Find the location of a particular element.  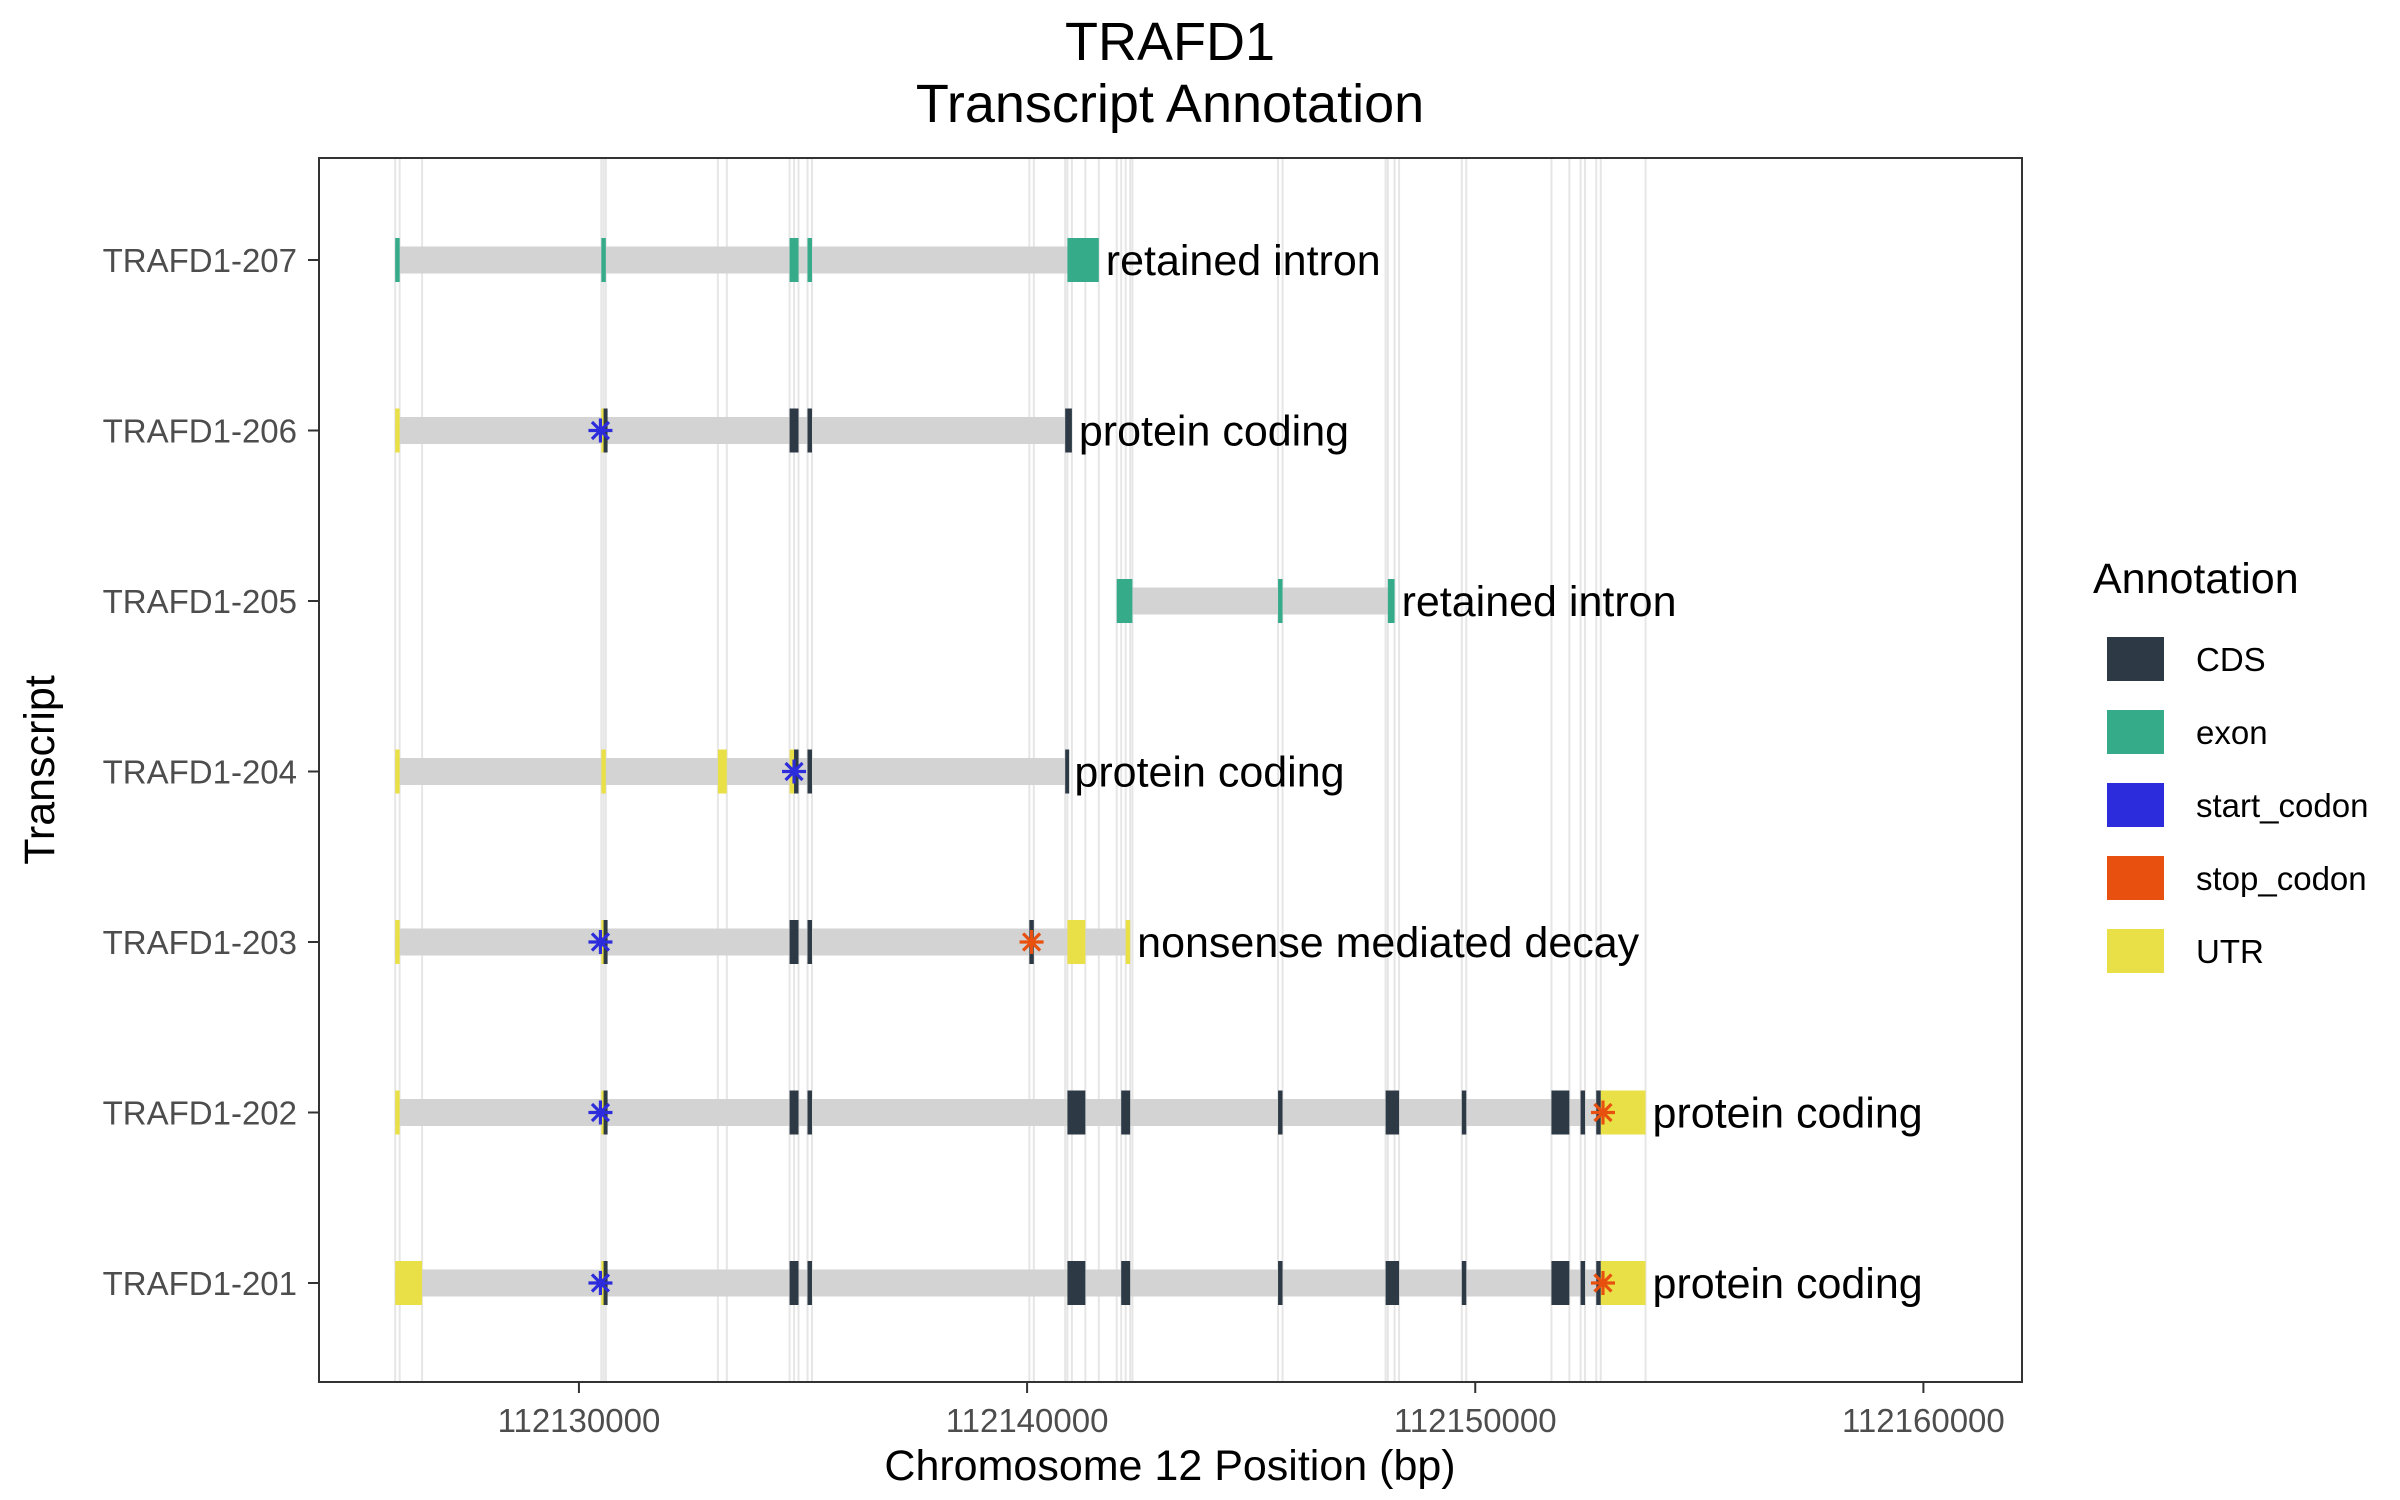

y-tick-label: TRAFD1-207 is located at coordinates (200, 260).